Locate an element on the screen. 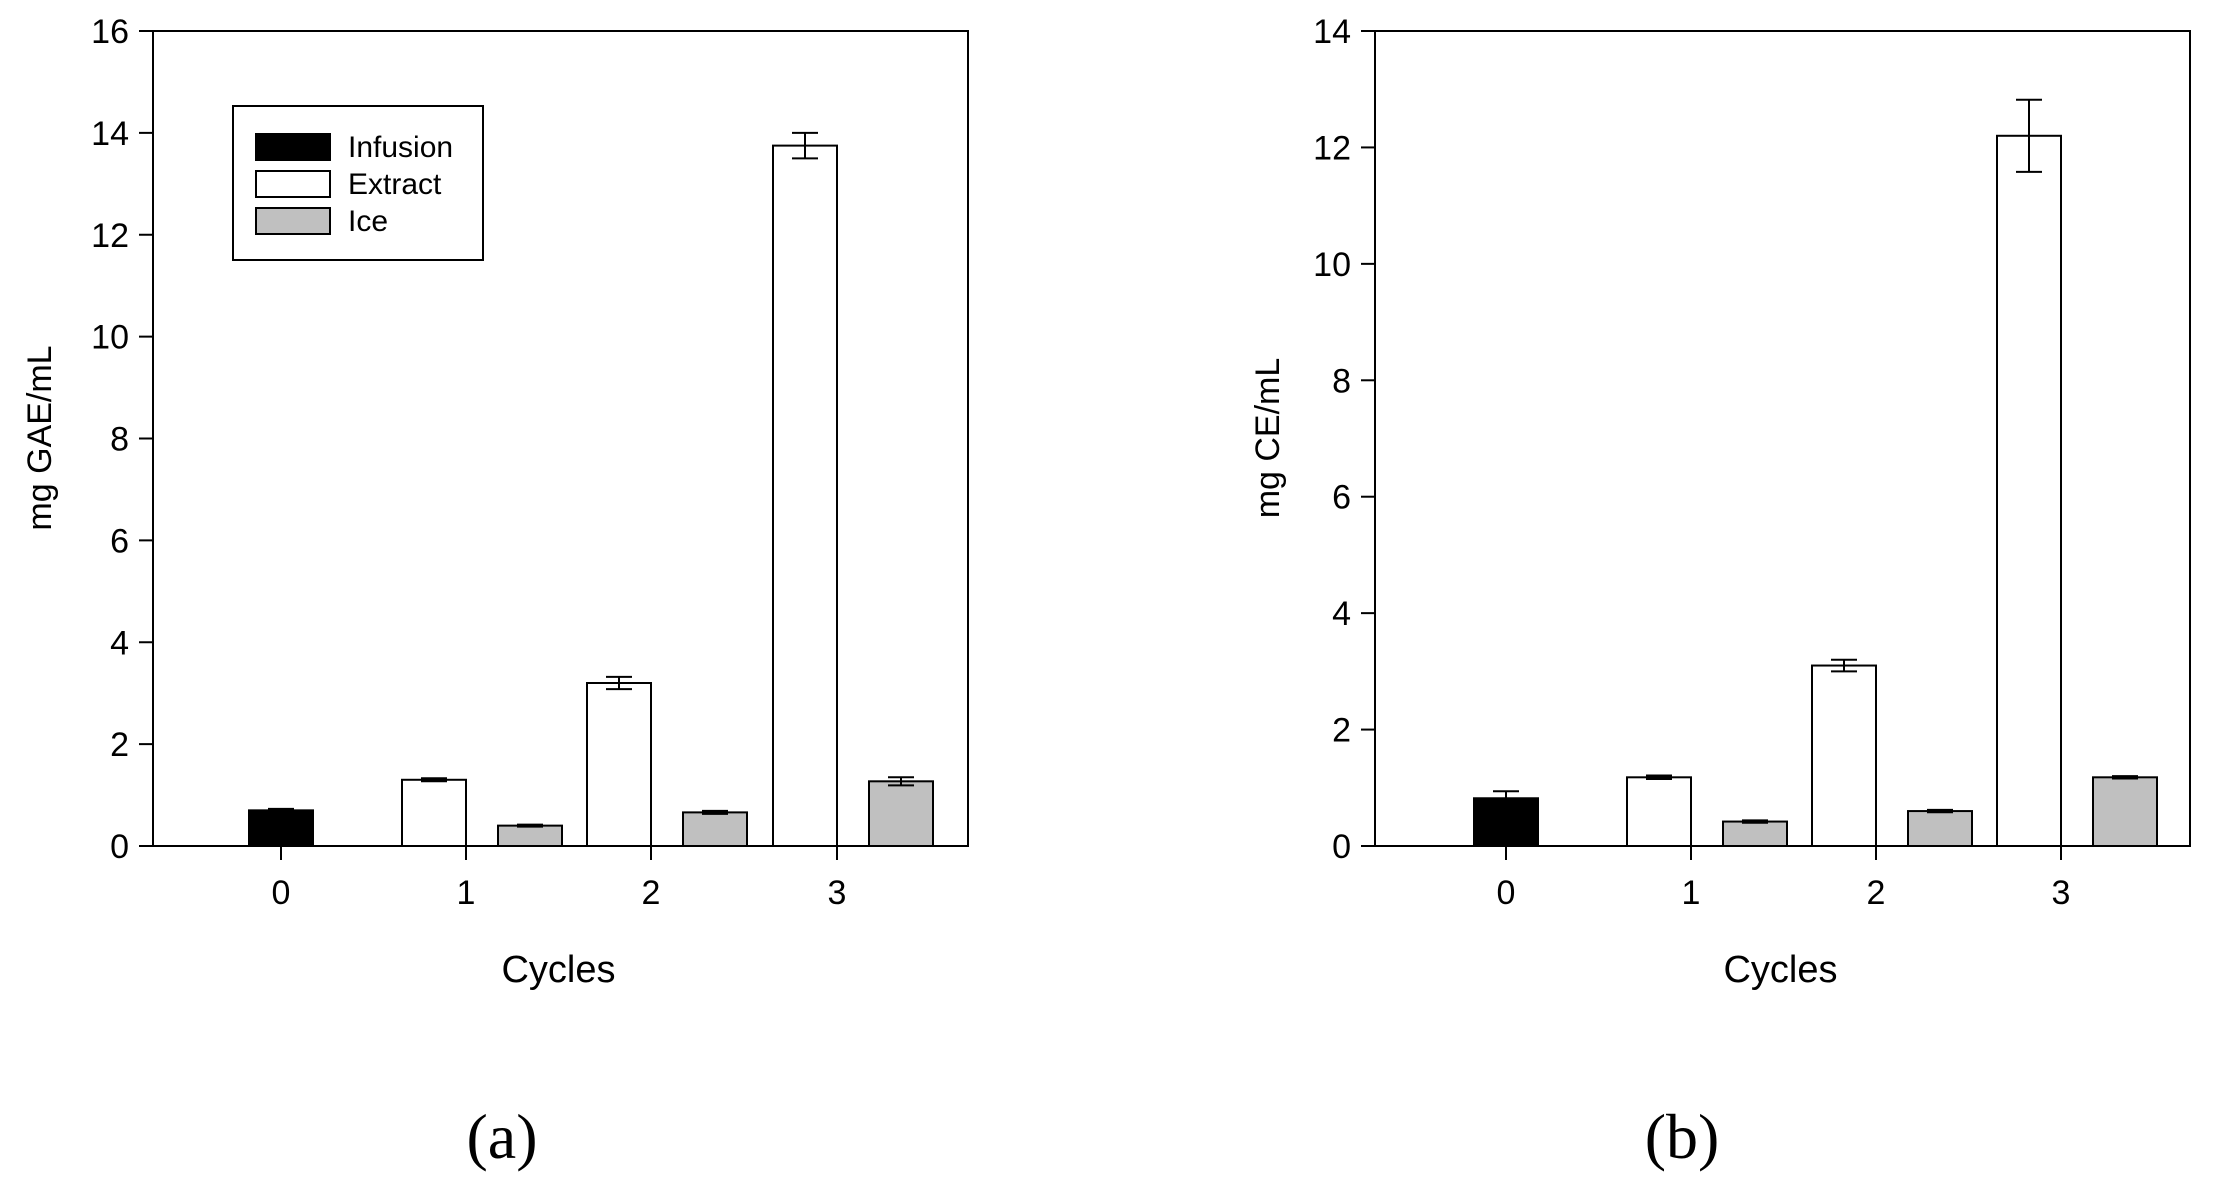 The height and width of the screenshot is (1198, 2214). legend-label-ice: Ice is located at coordinates (368, 221).